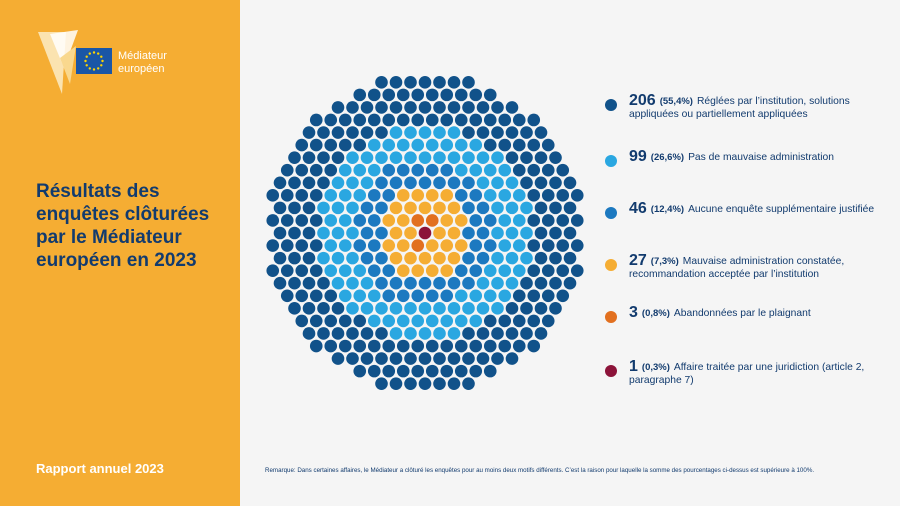 The image size is (900, 506). What do you see at coordinates (760, 157) in the screenshot?
I see `legend-text: 99 (26,6%) Pas de mauvaise administration` at bounding box center [760, 157].